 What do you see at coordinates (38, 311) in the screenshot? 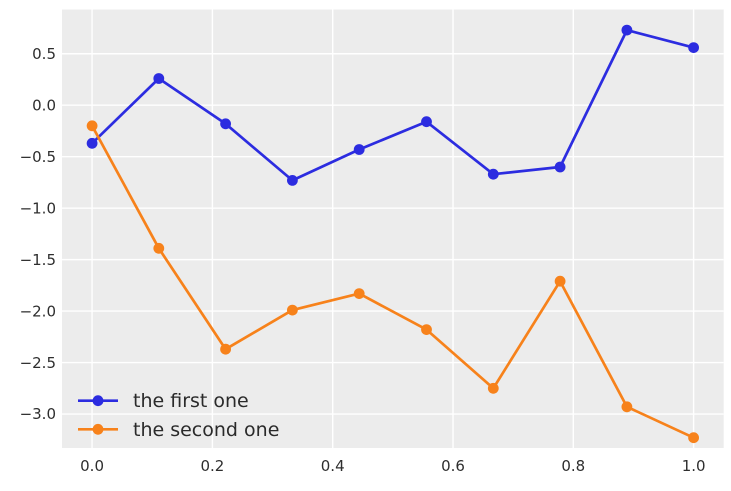
I see `y-tick-label: −2.0` at bounding box center [38, 311].